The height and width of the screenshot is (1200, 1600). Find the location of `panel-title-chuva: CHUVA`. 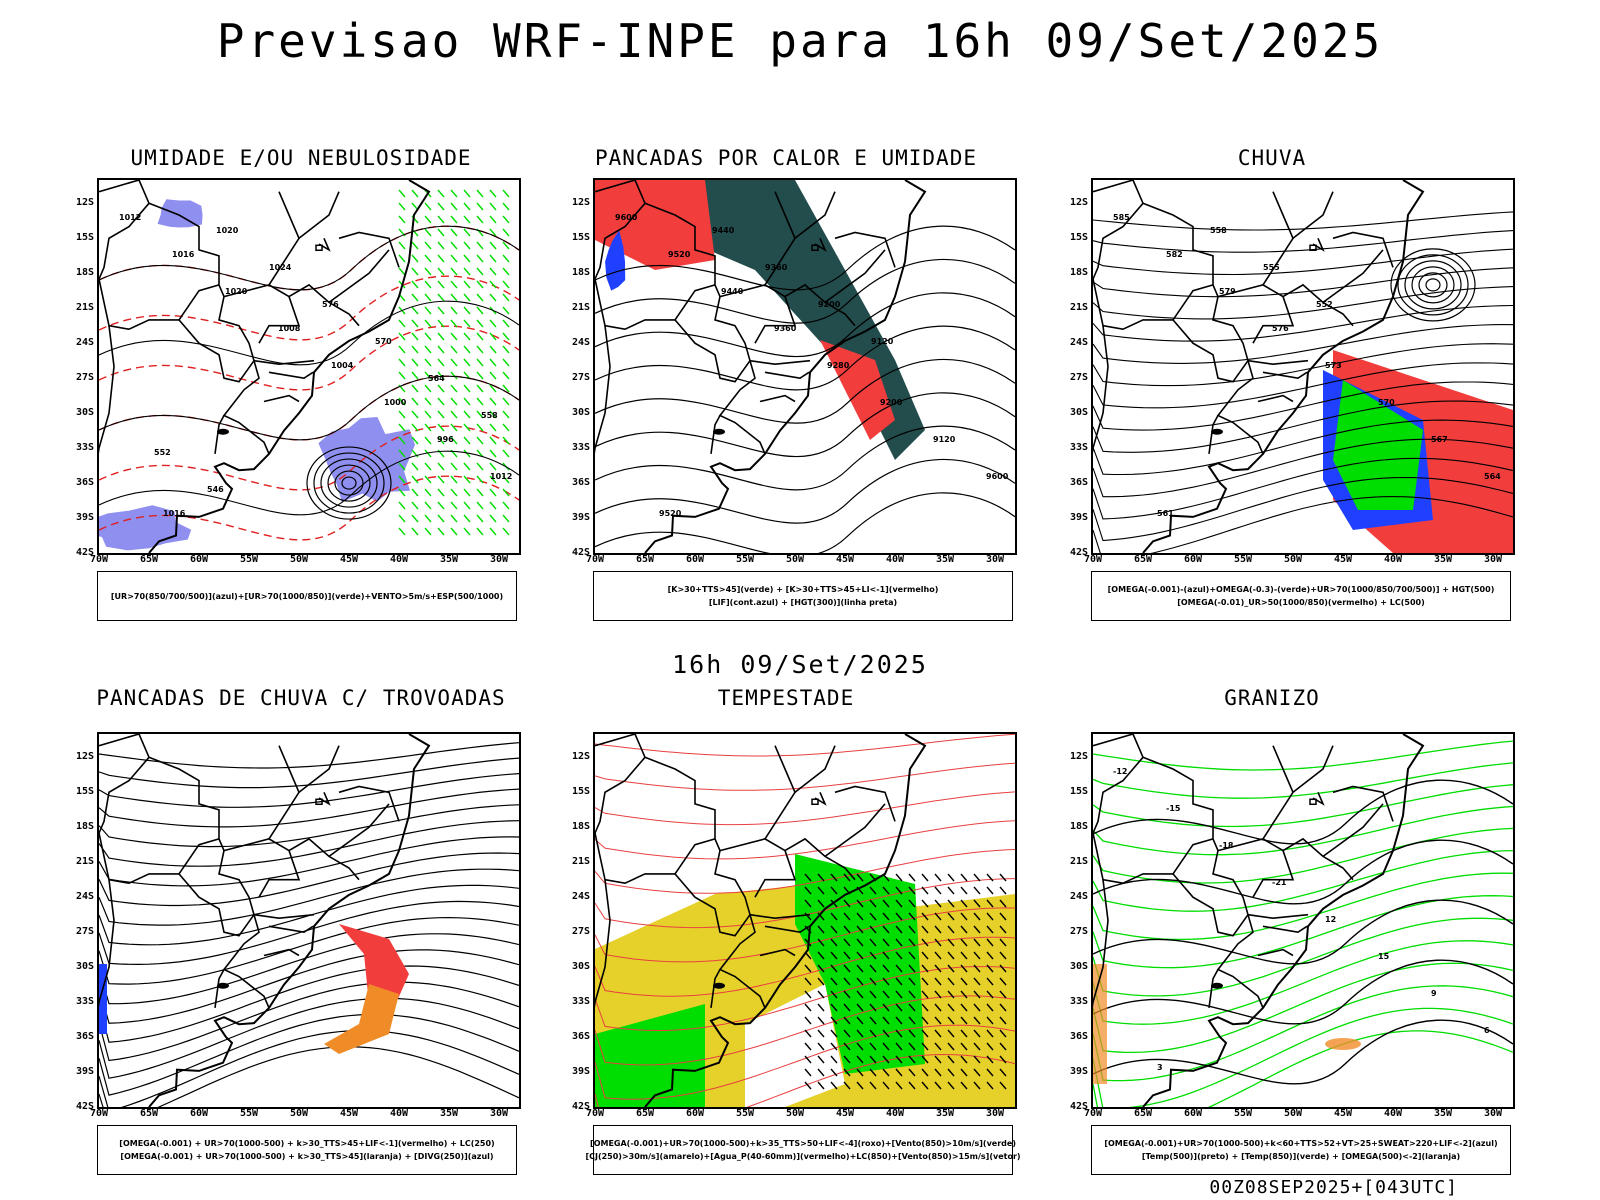

panel-title-chuva: CHUVA is located at coordinates (1272, 158).